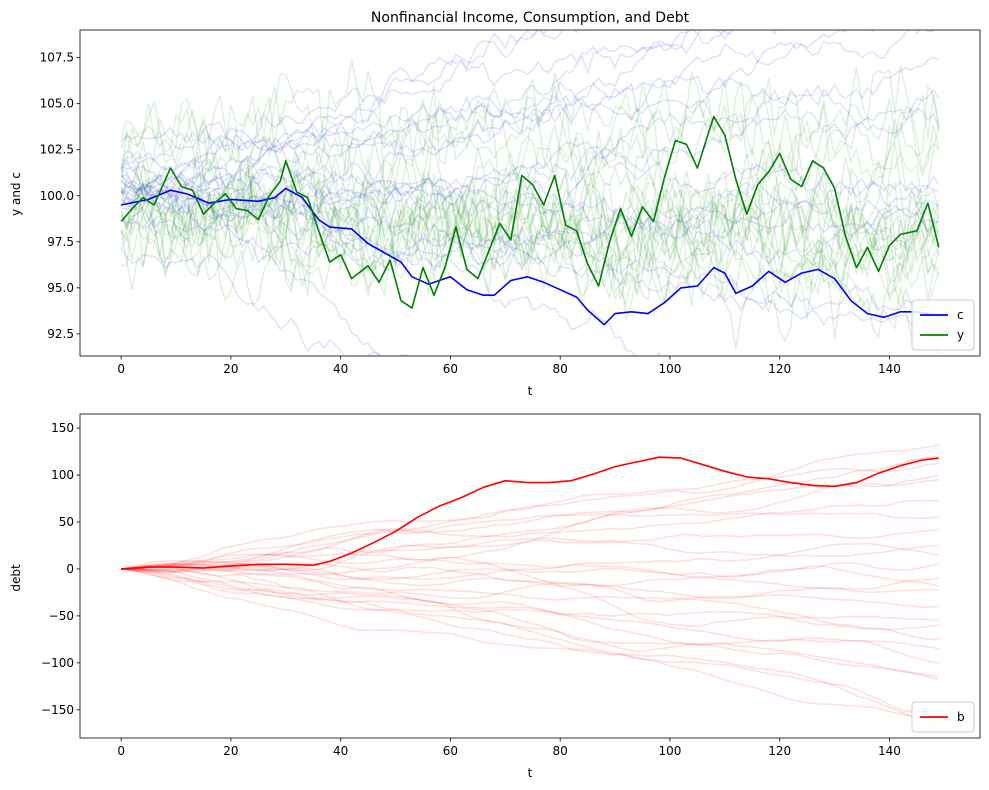 The height and width of the screenshot is (790, 989). Describe the element at coordinates (16, 194) in the screenshot. I see `y-axis-label-top: y and c` at that location.